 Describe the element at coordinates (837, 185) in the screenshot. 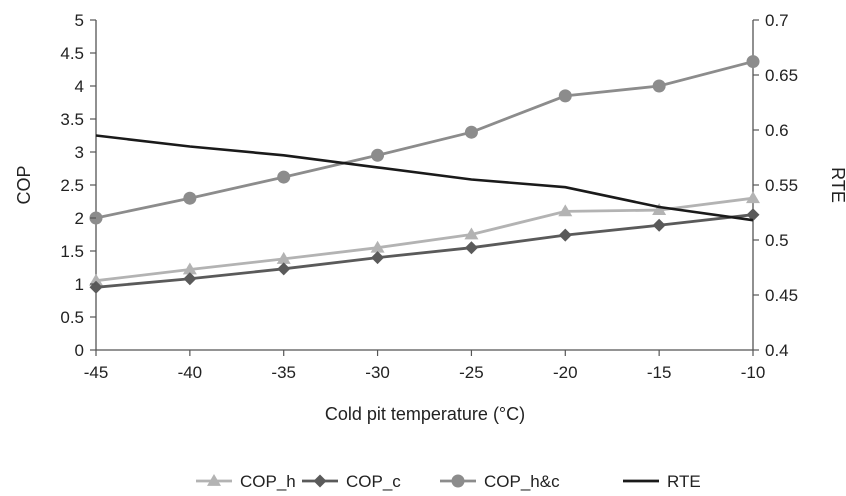

I see `y-axis-right-title: RTE` at that location.